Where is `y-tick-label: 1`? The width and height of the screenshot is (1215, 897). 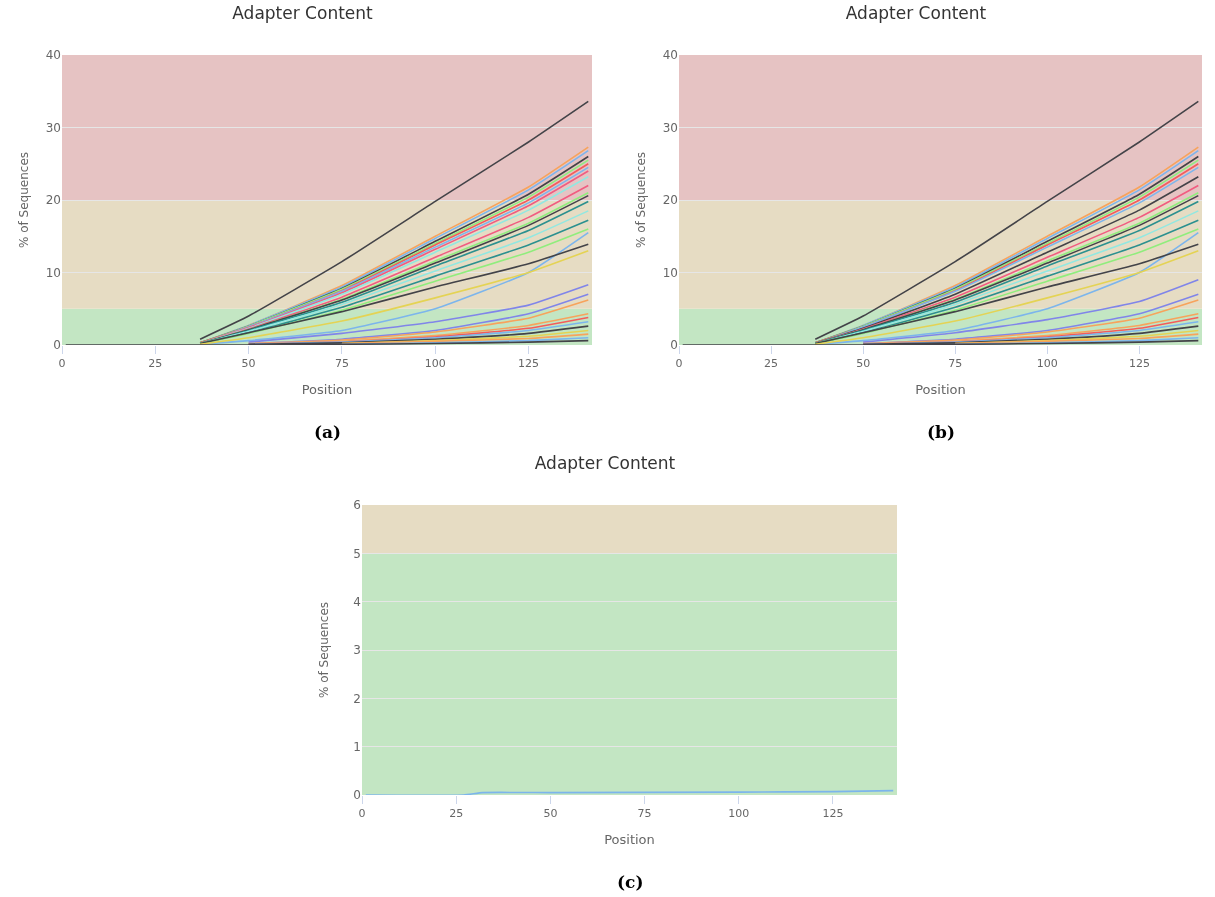
y-tick-label: 1 is located at coordinates (357, 746).